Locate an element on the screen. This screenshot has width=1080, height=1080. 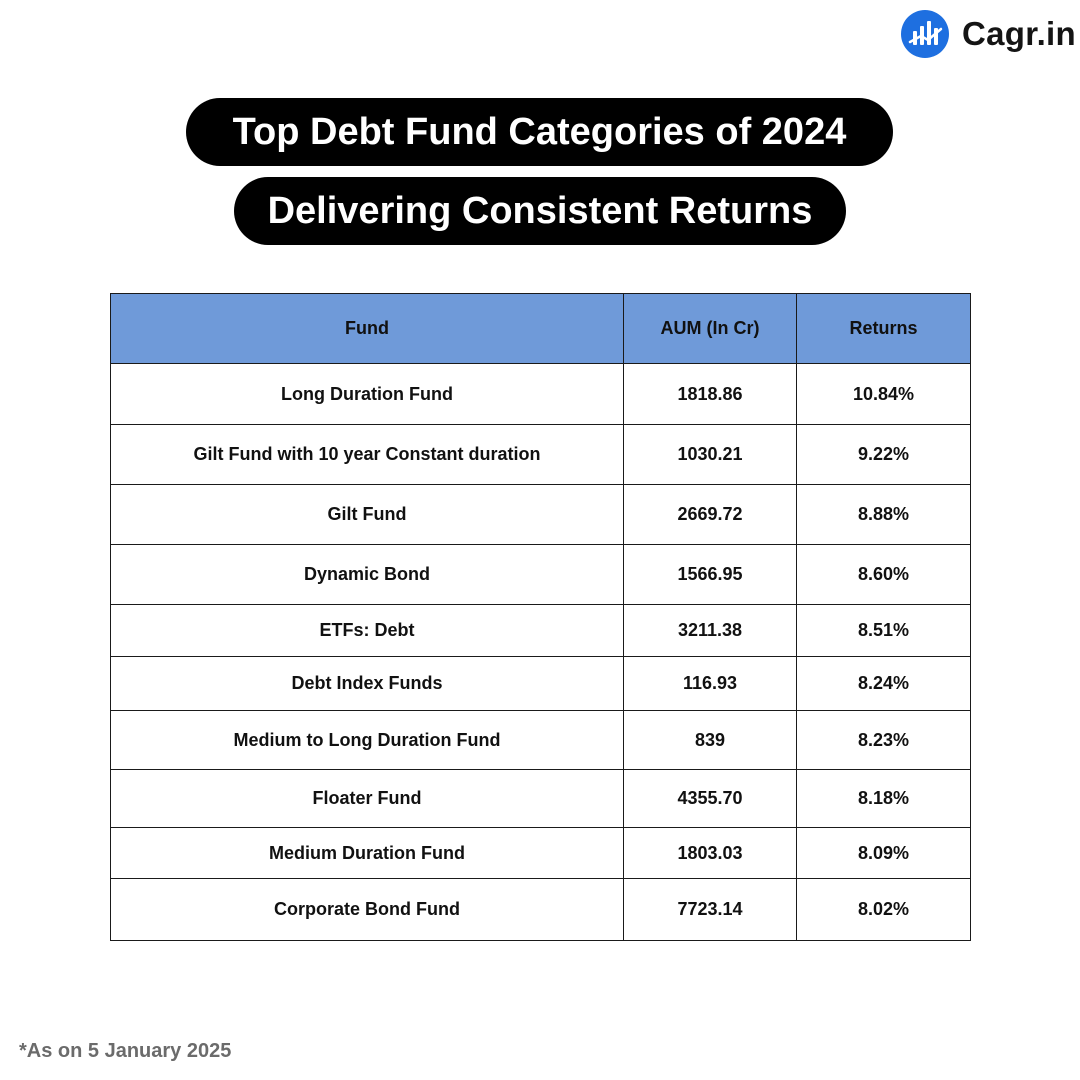
column-header-returns: Returns is located at coordinates (883, 328).